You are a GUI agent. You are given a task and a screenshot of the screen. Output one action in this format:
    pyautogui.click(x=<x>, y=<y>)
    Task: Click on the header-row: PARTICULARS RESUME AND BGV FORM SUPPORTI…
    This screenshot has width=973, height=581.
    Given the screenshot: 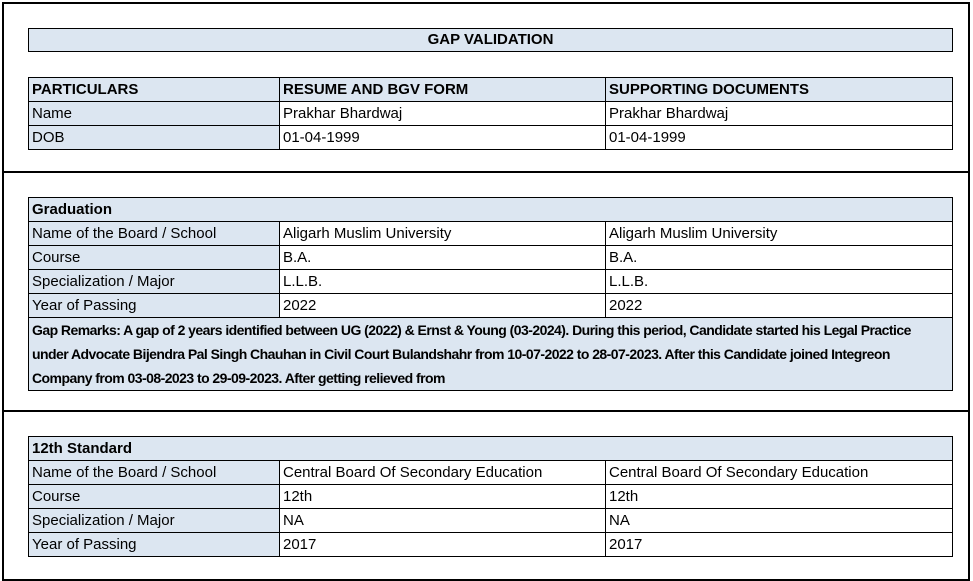 What is the action you would take?
    pyautogui.click(x=490, y=89)
    